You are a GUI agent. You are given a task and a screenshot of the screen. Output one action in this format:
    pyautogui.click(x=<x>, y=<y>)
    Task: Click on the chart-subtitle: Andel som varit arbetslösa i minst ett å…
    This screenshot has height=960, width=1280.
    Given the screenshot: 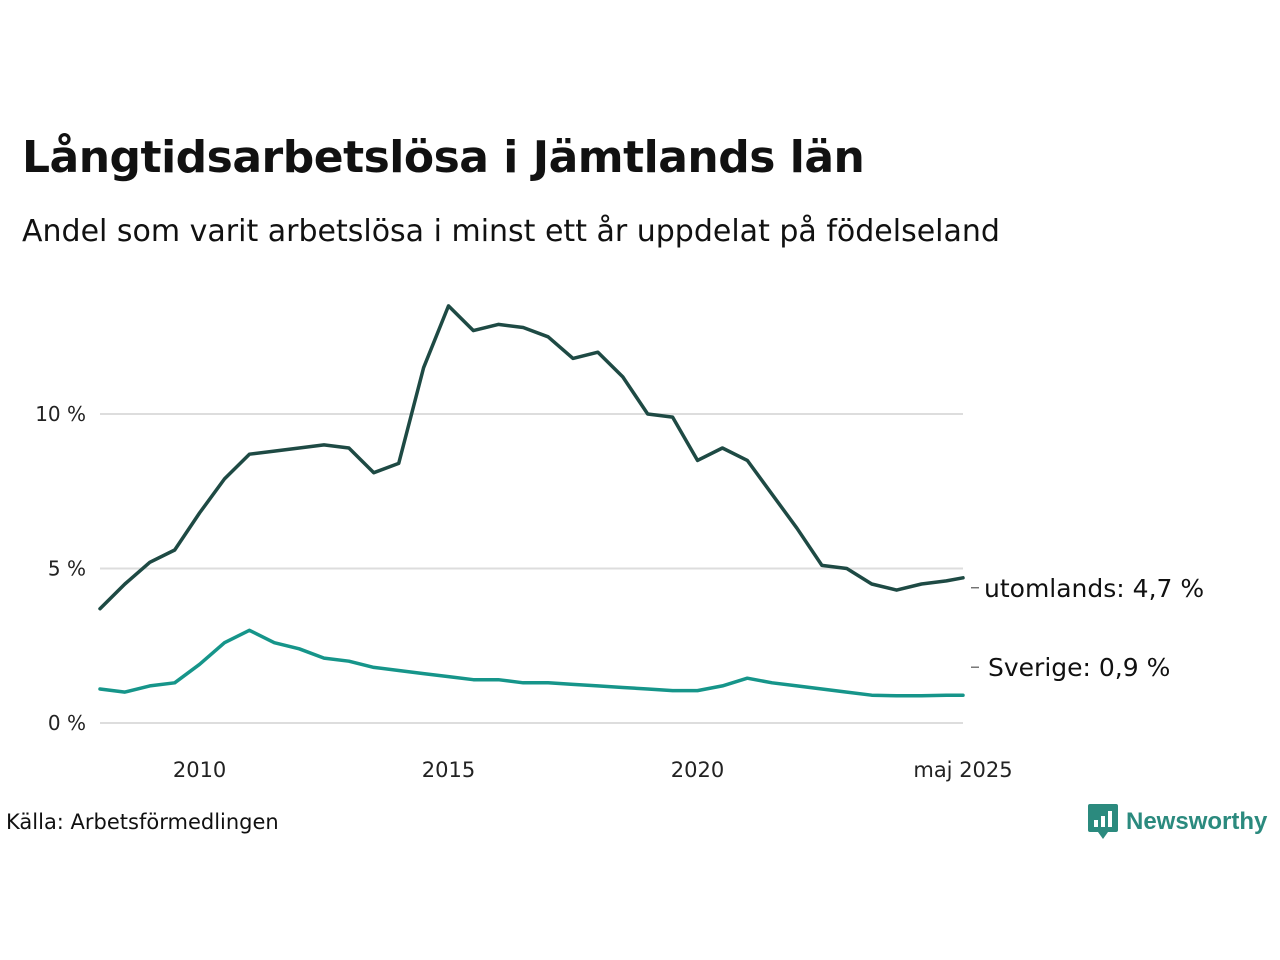 What is the action you would take?
    pyautogui.click(x=511, y=231)
    